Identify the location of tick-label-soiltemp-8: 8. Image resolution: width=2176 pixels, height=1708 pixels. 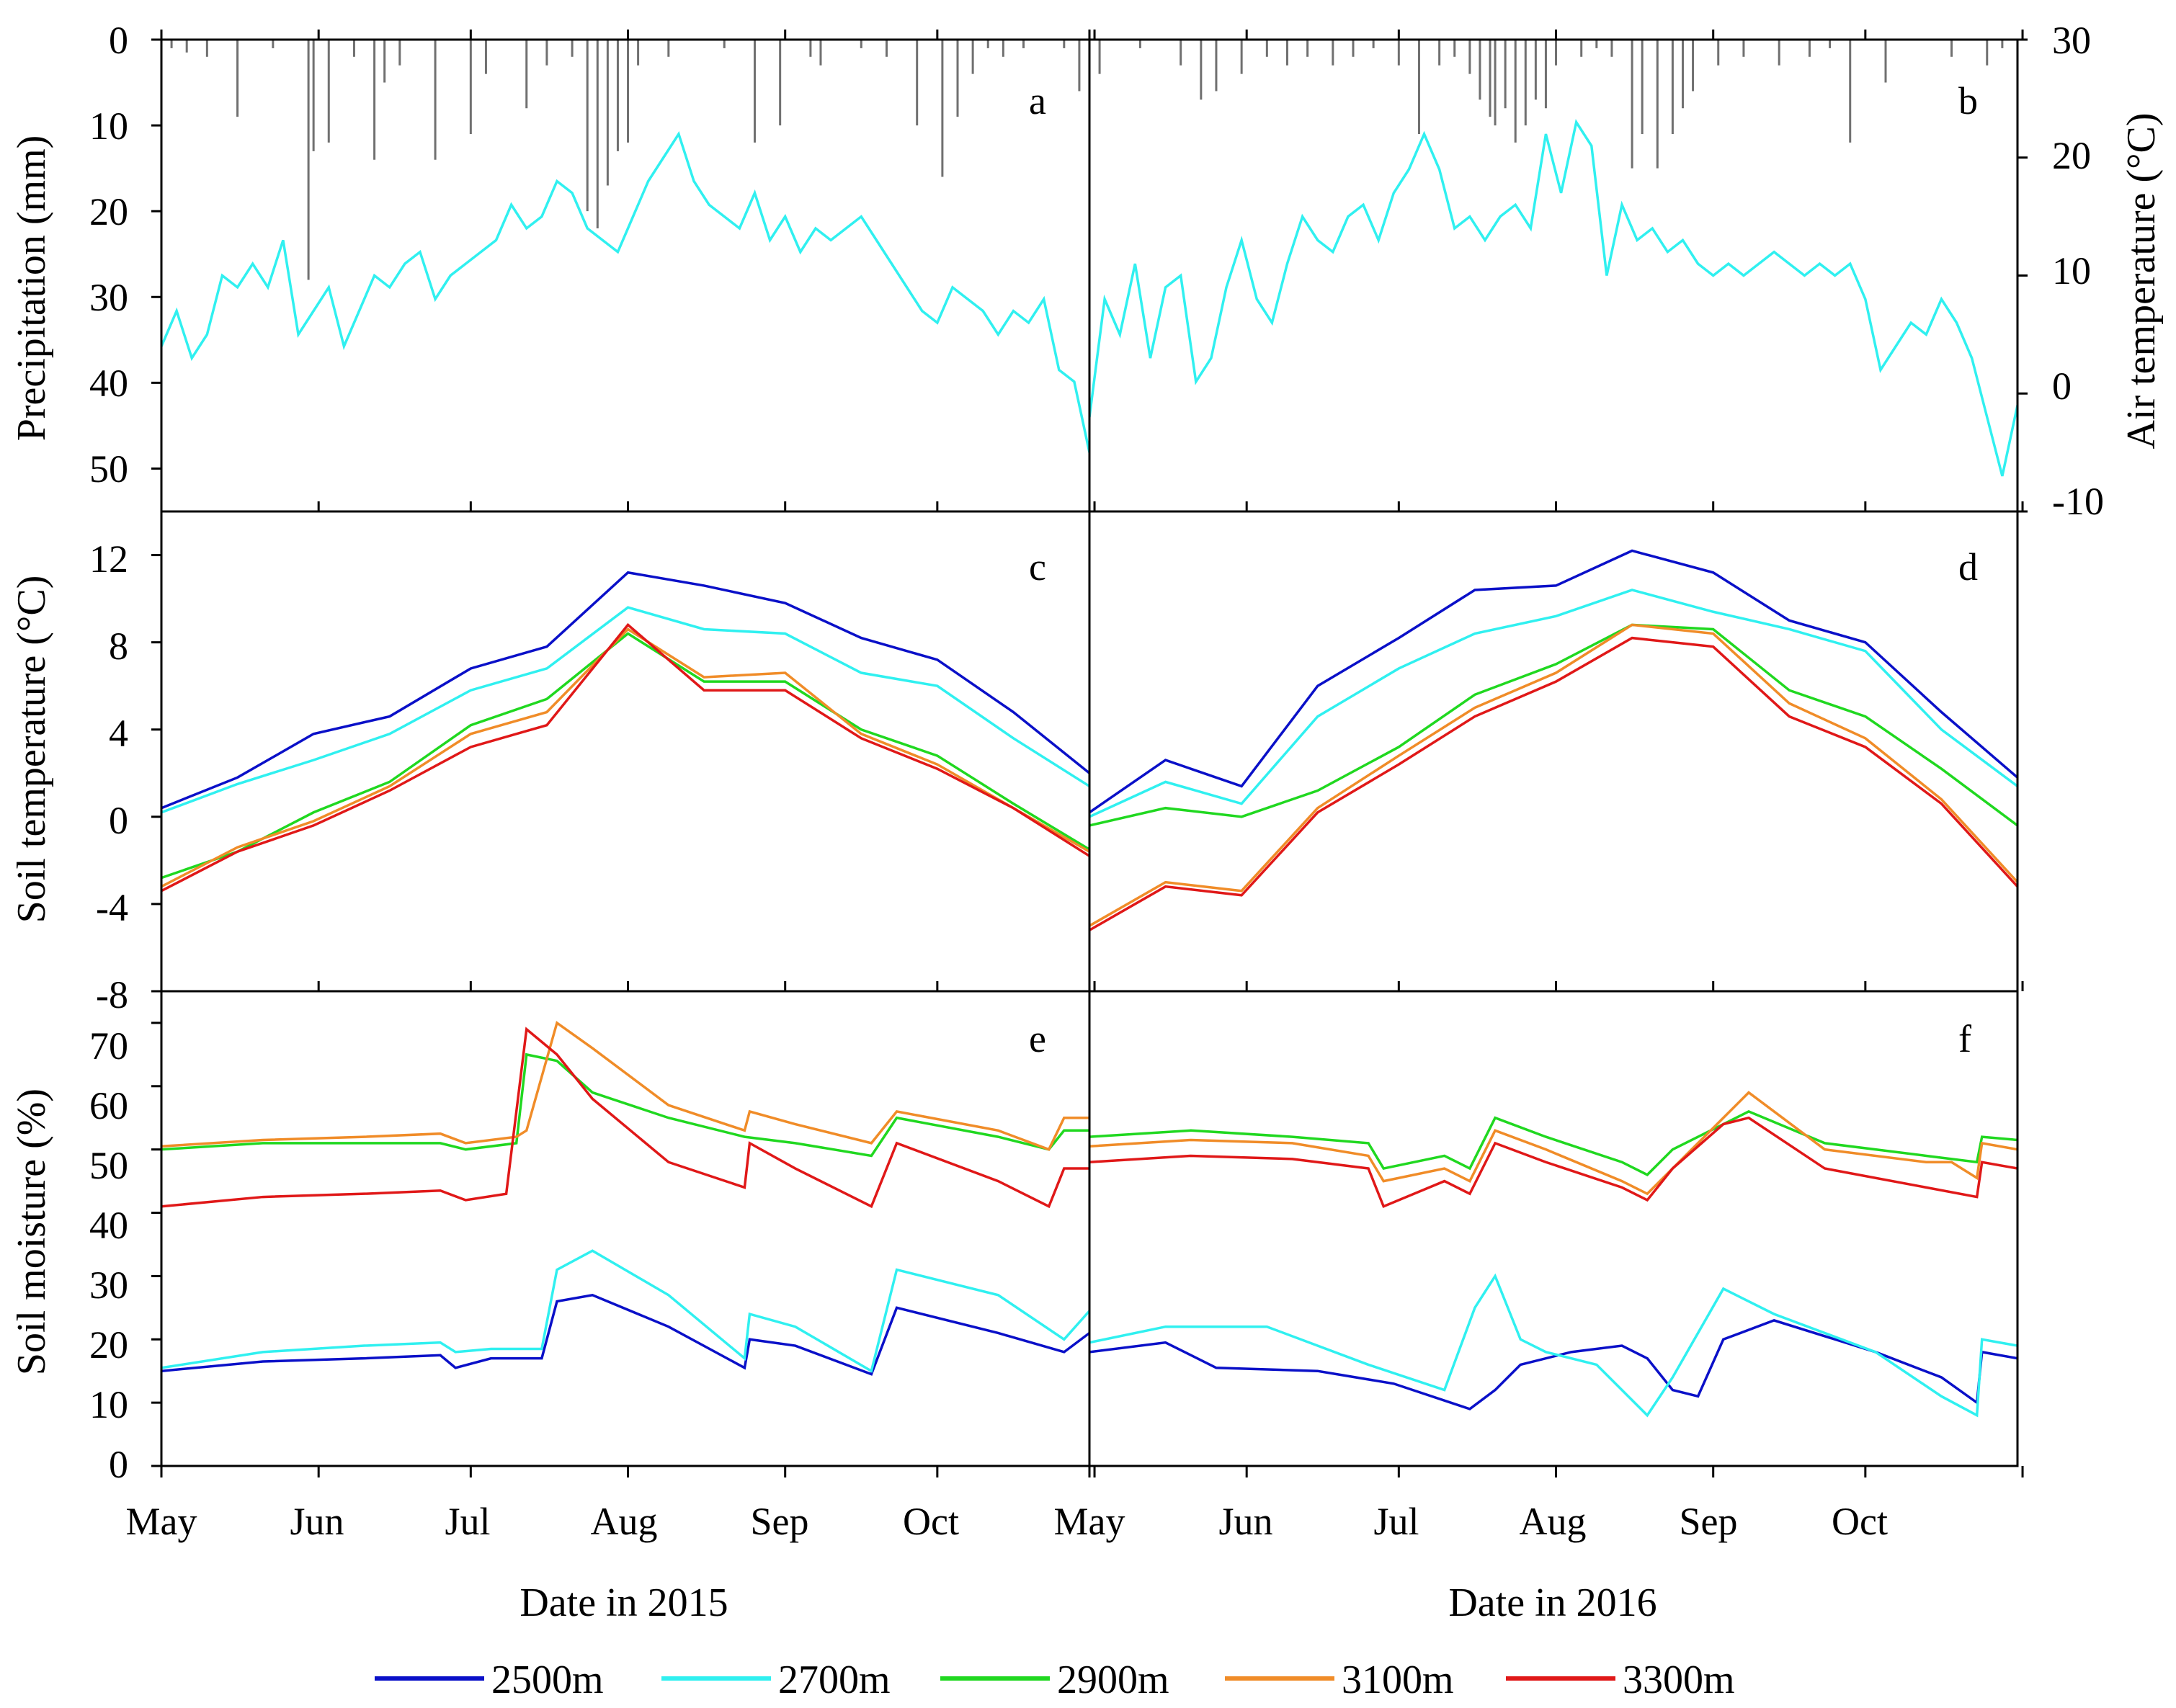
(119, 646).